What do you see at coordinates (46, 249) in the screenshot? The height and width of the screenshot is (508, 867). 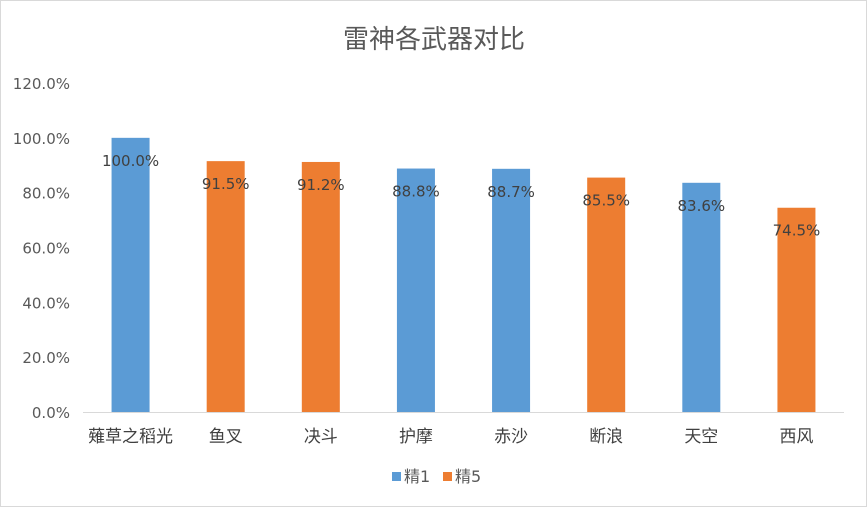 I see `y-tick-label: 60.0%` at bounding box center [46, 249].